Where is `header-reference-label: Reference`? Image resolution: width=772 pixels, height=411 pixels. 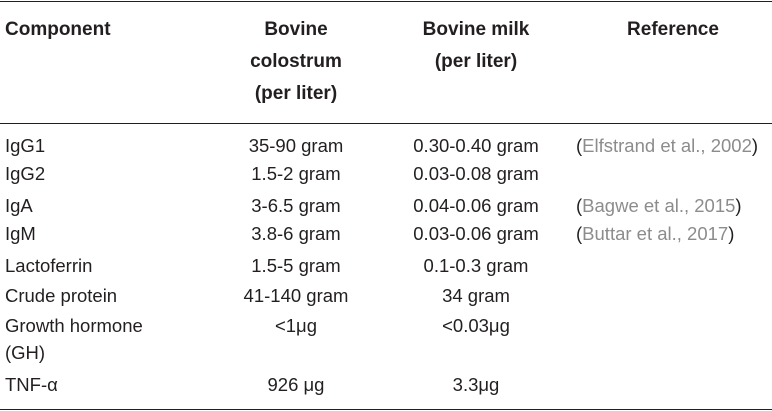 header-reference-label: Reference is located at coordinates (673, 29).